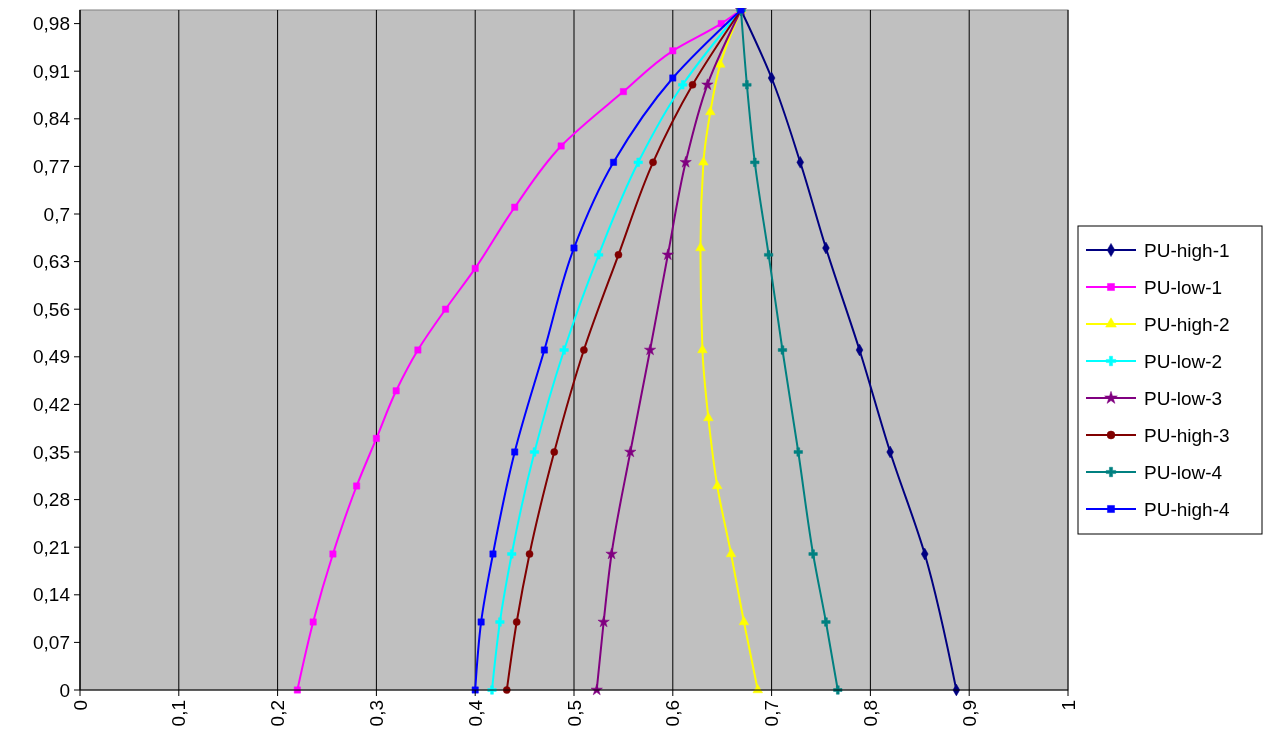 The height and width of the screenshot is (749, 1272). Describe the element at coordinates (51, 500) in the screenshot. I see `y-tick-label: 0,28` at that location.